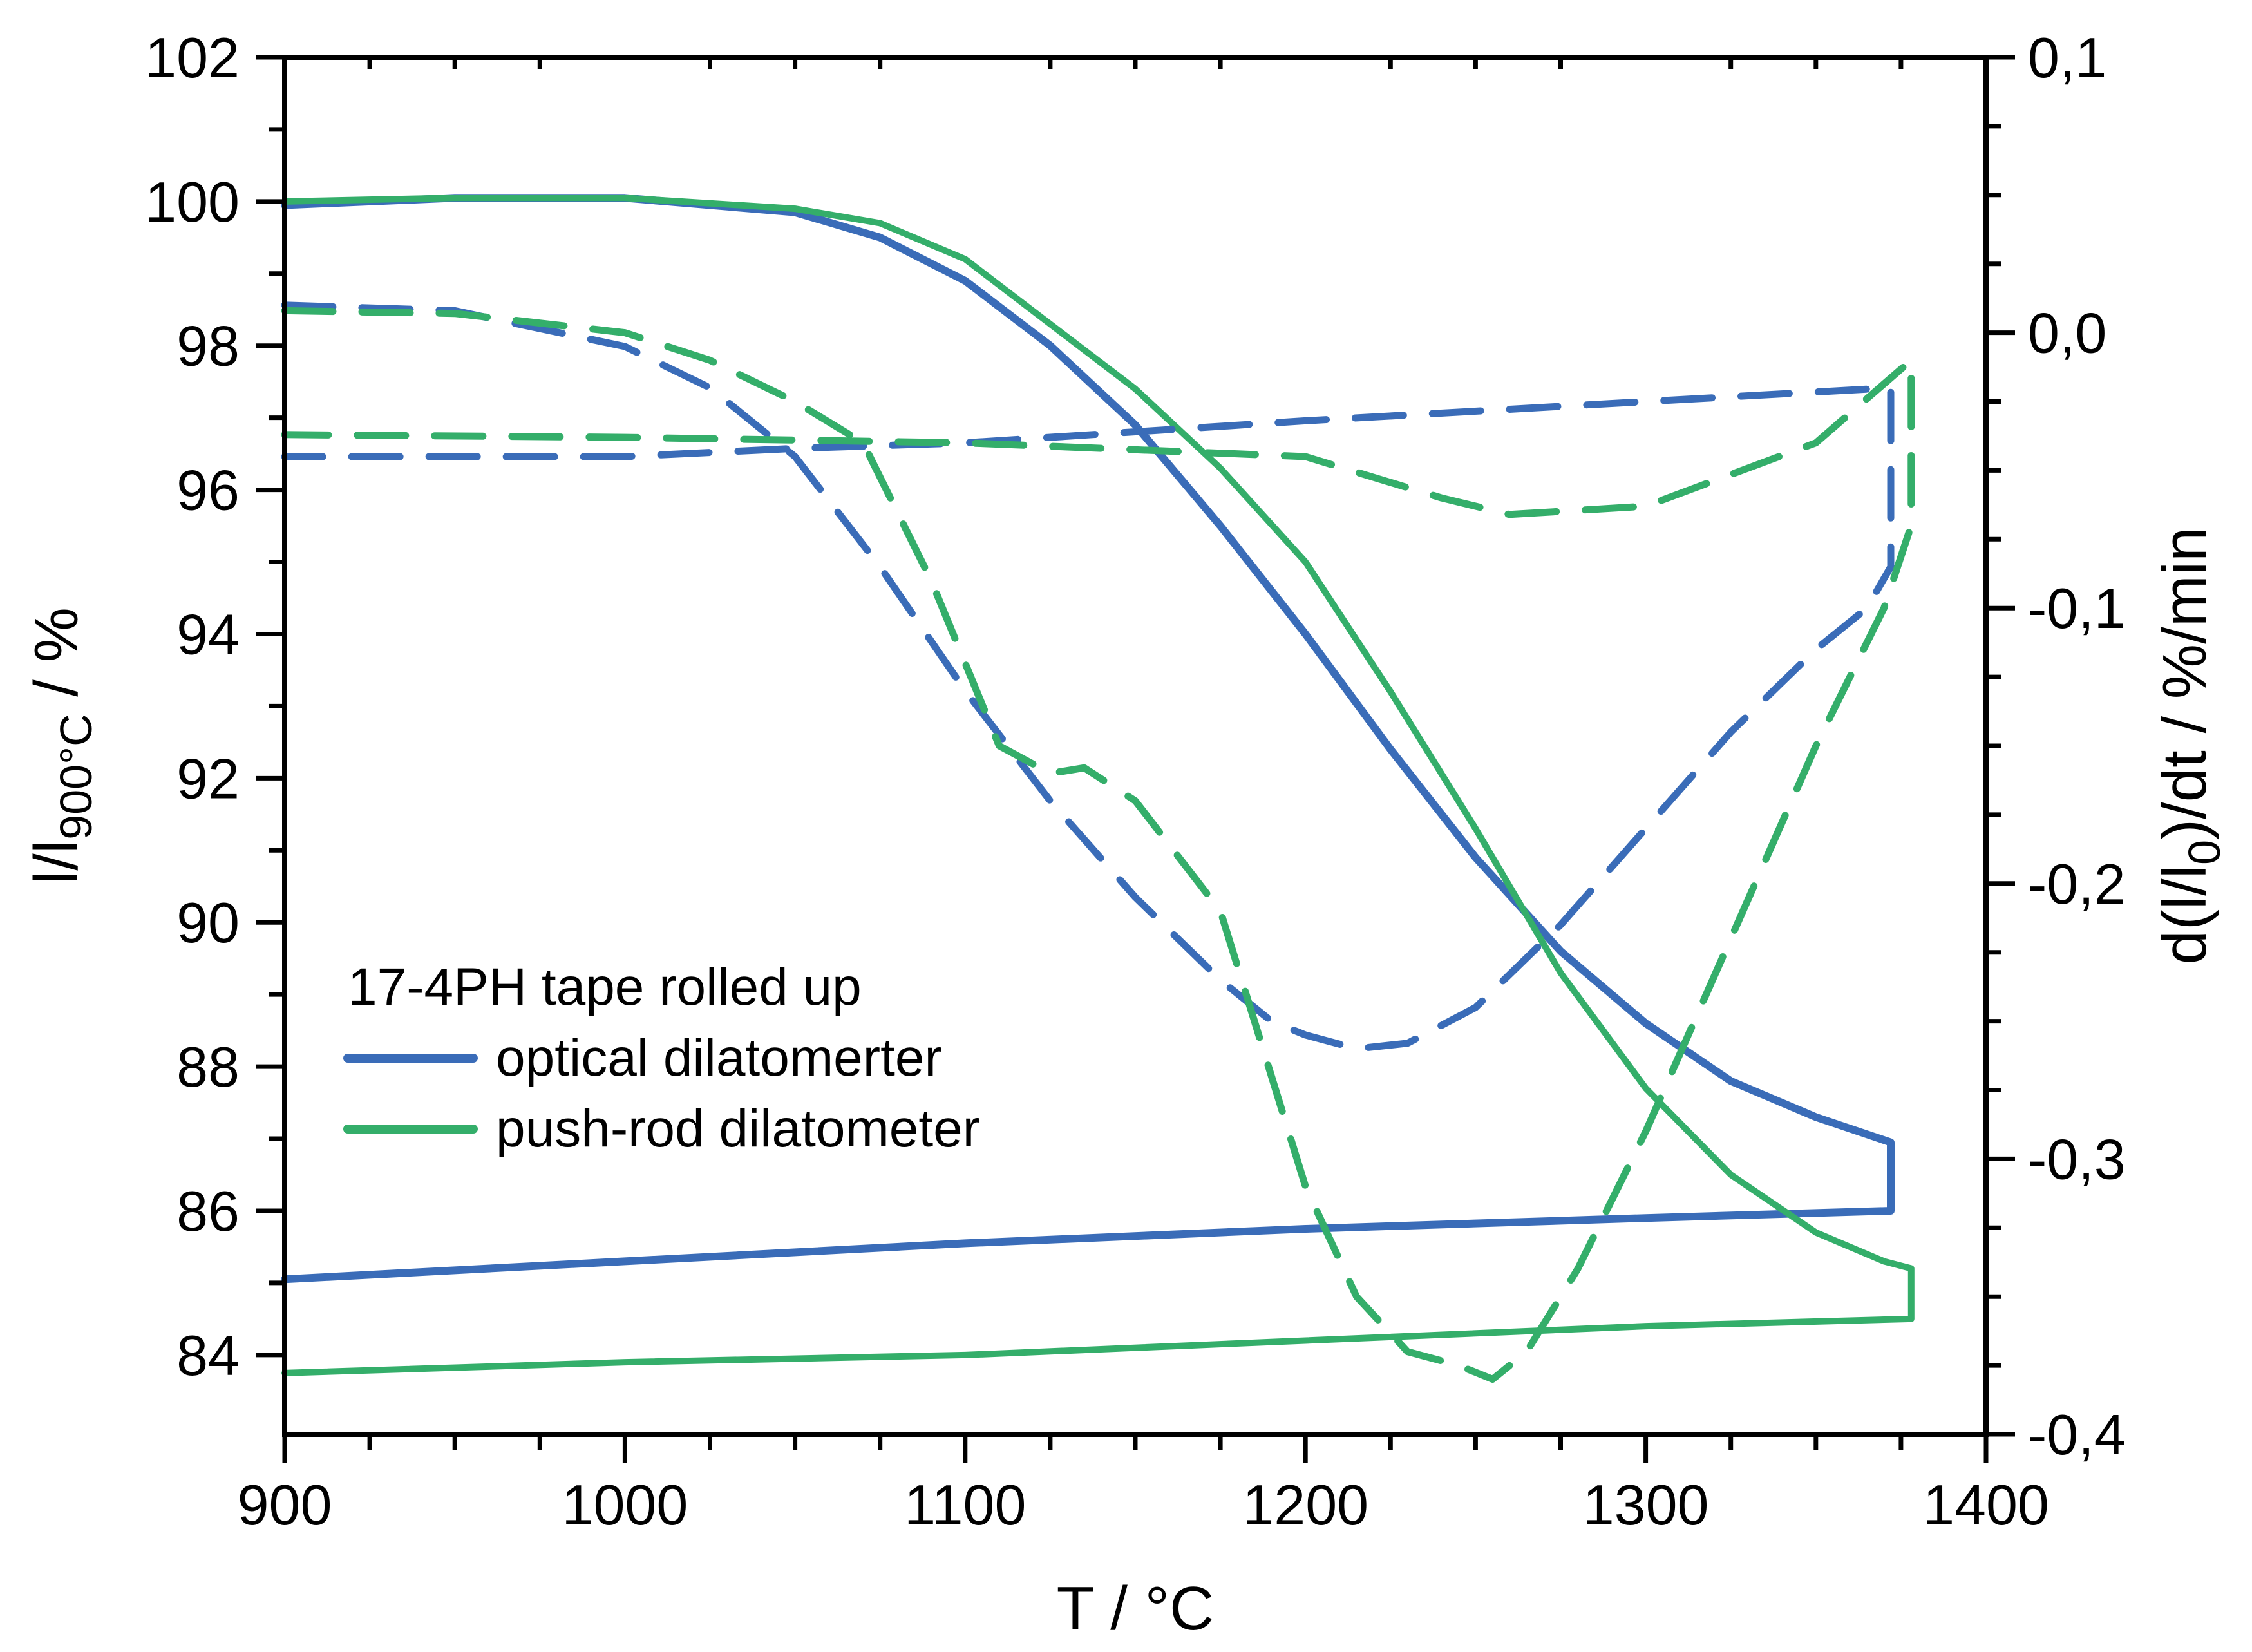  Describe the element at coordinates (1305, 1505) in the screenshot. I see `x-tick-label: 1200` at that location.